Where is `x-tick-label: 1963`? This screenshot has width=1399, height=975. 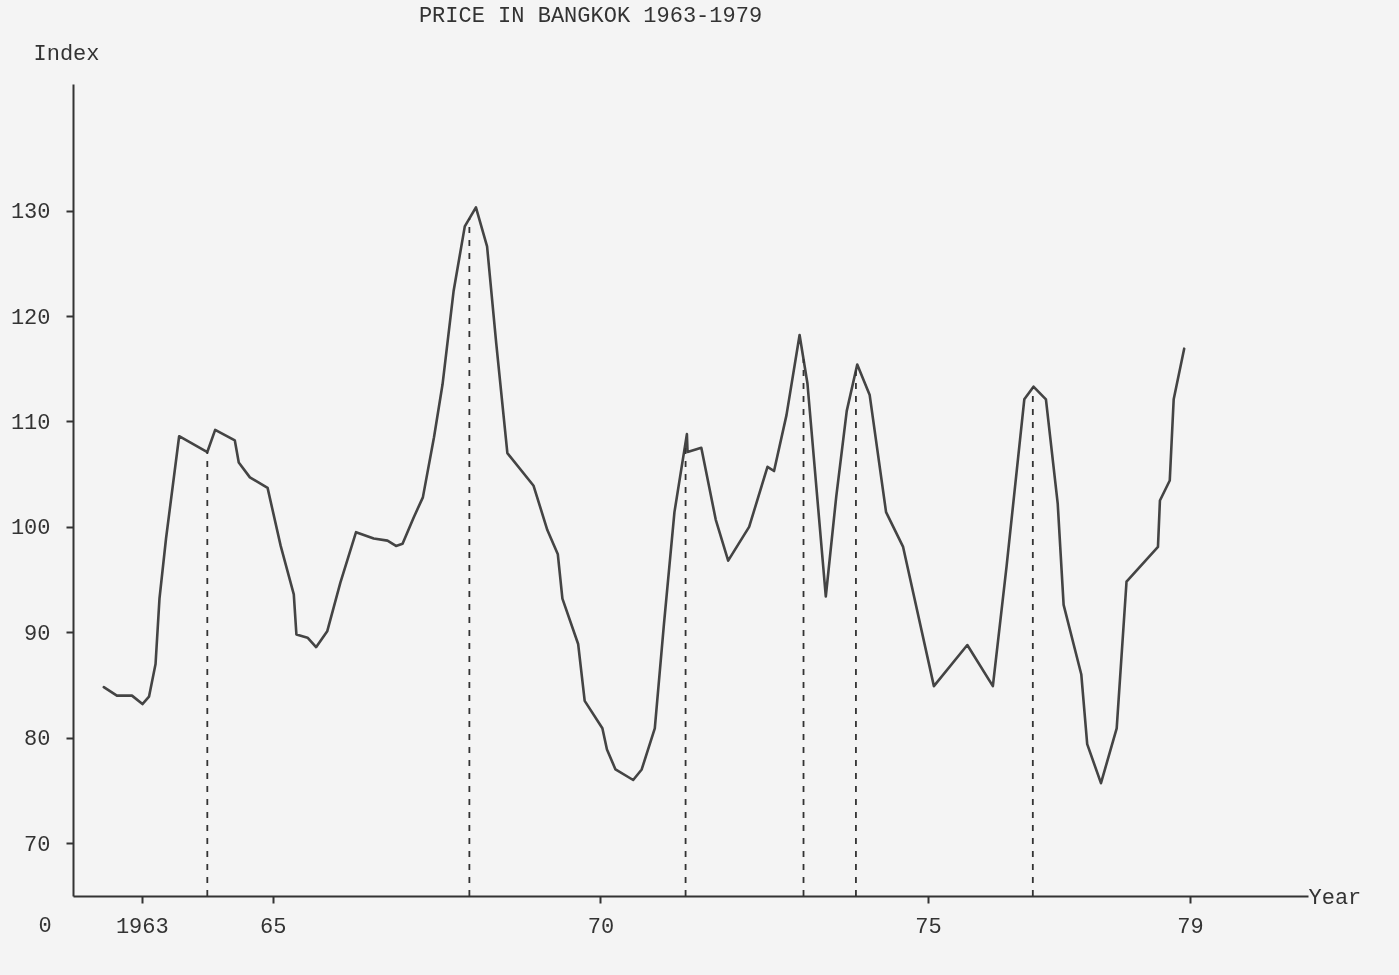
x-tick-label: 1963 is located at coordinates (142, 927).